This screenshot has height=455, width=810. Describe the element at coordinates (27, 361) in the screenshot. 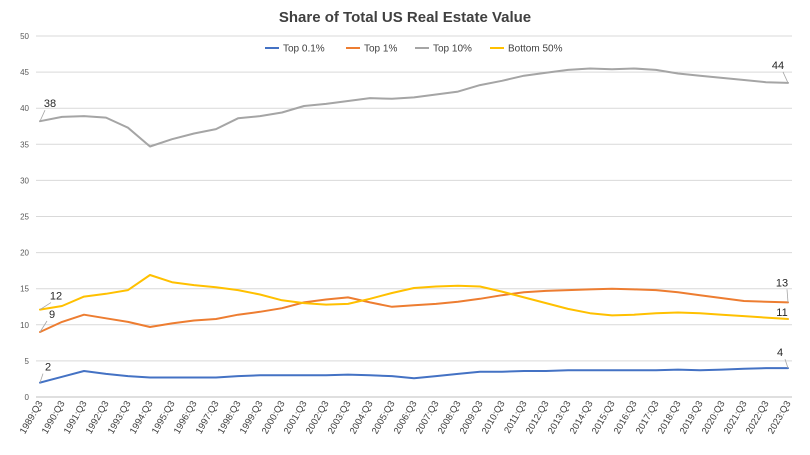

I see `y-tick-label: 5` at that location.